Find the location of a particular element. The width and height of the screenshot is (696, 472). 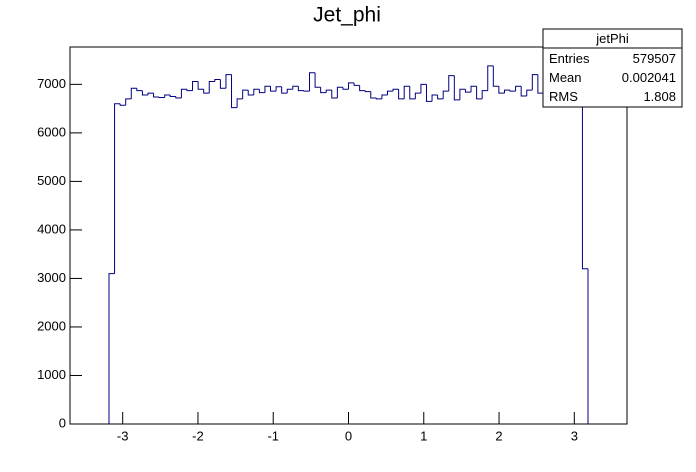

x-tick-label: 1 is located at coordinates (423, 435).